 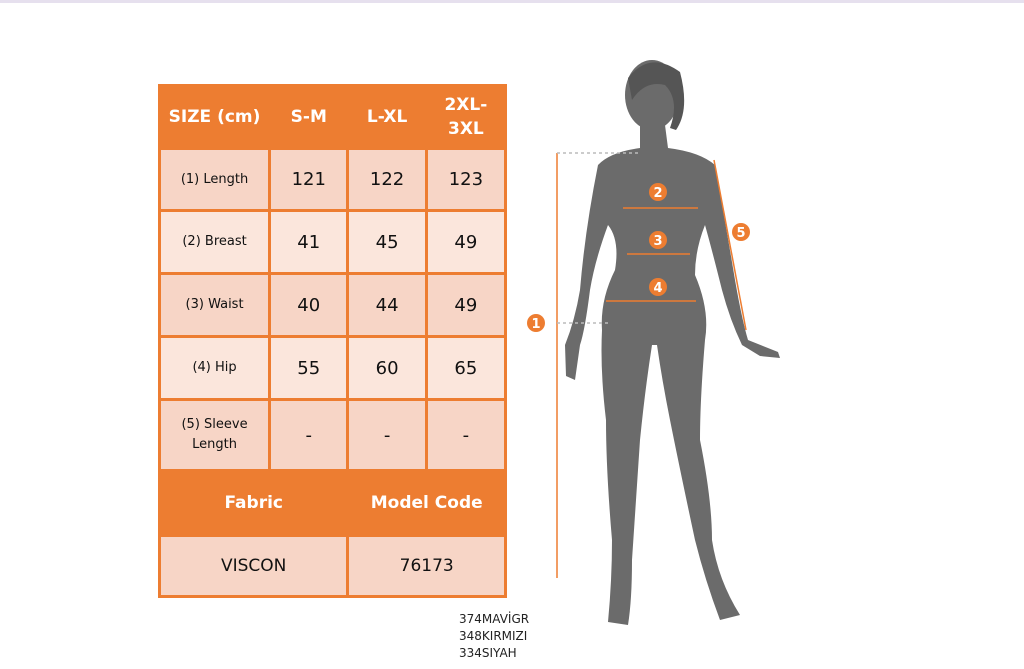 What do you see at coordinates (657, 288) in the screenshot?
I see `marker-4: 4` at bounding box center [657, 288].